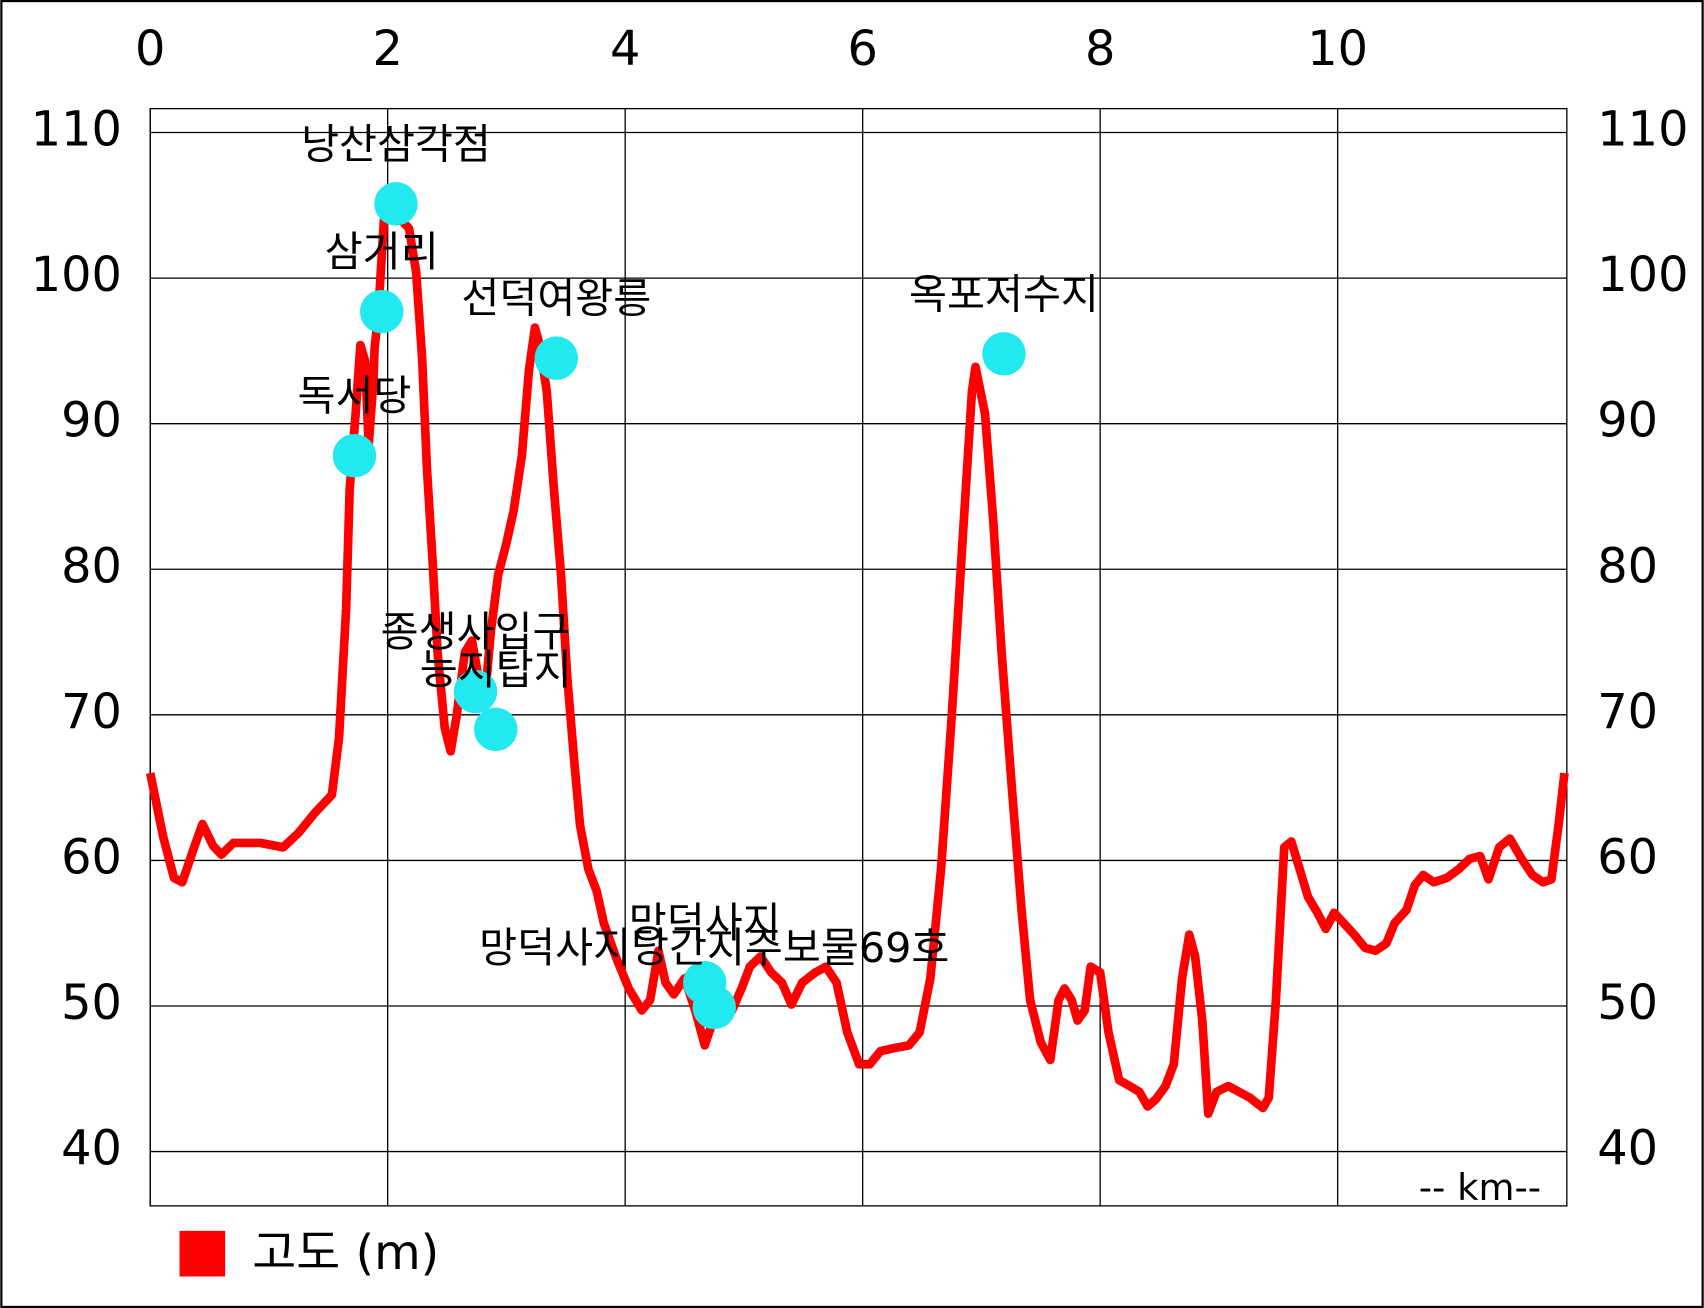  Describe the element at coordinates (91, 1003) in the screenshot. I see `y-tick-label: 50` at that location.